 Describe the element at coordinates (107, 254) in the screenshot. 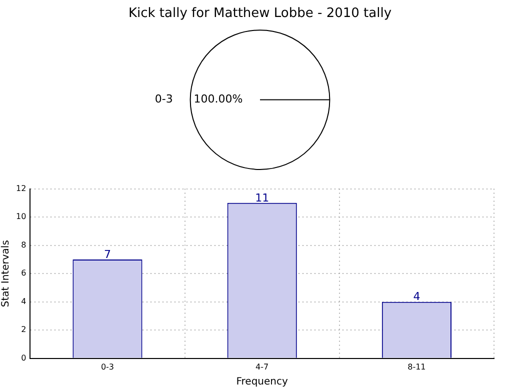

I see `data-label: 7` at that location.